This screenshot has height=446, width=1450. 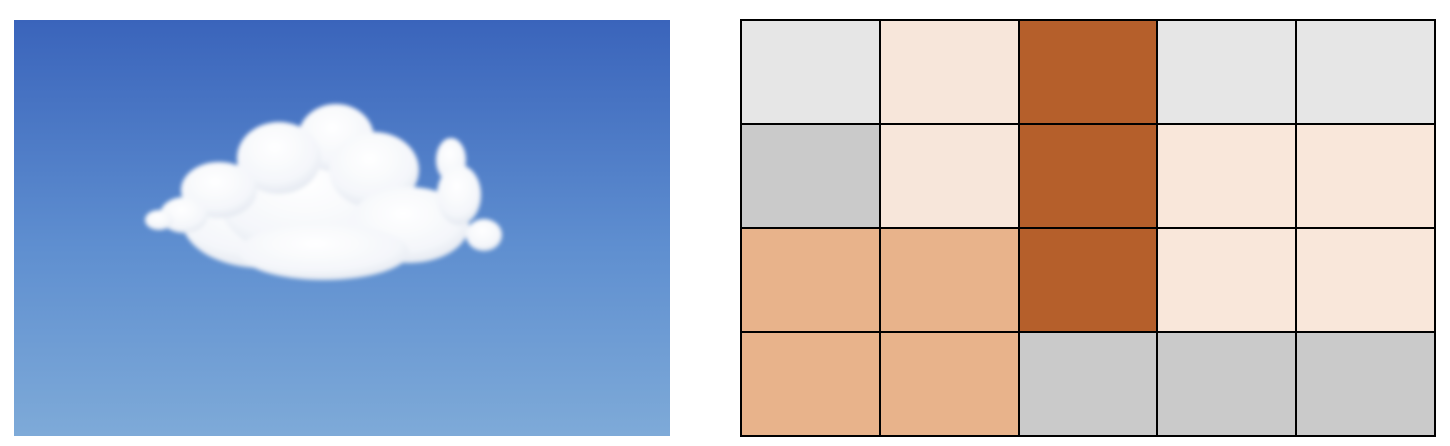 What do you see at coordinates (949, 384) in the screenshot?
I see `grid-cell-r4-c2` at bounding box center [949, 384].